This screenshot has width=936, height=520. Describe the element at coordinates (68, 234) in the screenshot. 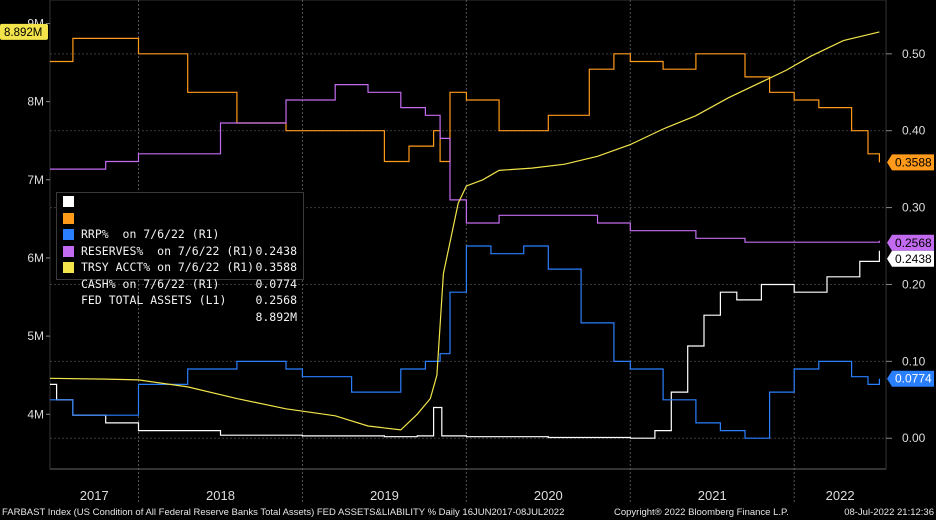

I see `legend-swatch-trsy-acct` at that location.